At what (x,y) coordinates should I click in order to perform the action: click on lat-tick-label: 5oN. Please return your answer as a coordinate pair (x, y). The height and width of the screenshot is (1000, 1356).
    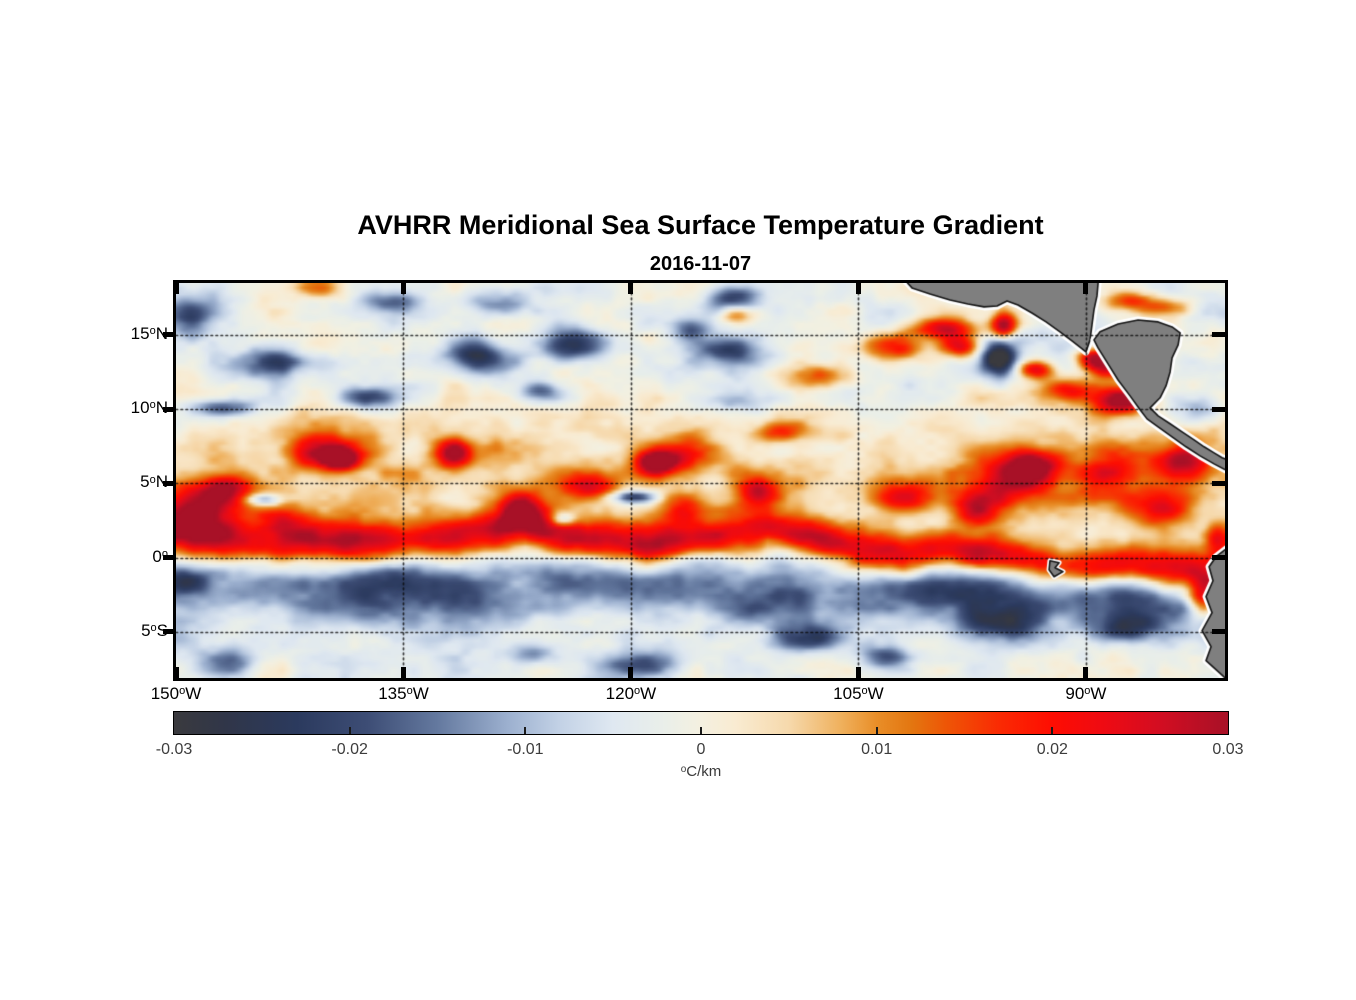
    Looking at the image, I should click on (154, 482).